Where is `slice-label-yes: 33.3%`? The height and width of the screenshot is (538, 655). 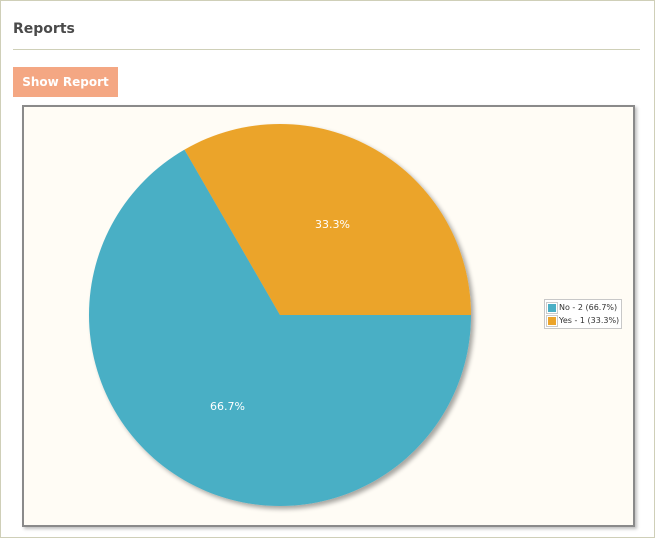
slice-label-yes: 33.3% is located at coordinates (332, 224).